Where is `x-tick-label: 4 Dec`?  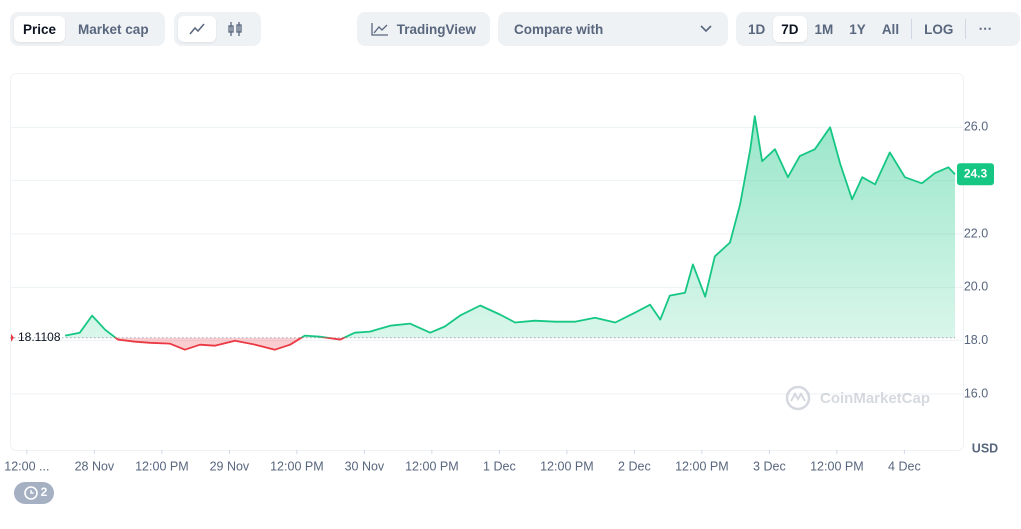
x-tick-label: 4 Dec is located at coordinates (904, 466).